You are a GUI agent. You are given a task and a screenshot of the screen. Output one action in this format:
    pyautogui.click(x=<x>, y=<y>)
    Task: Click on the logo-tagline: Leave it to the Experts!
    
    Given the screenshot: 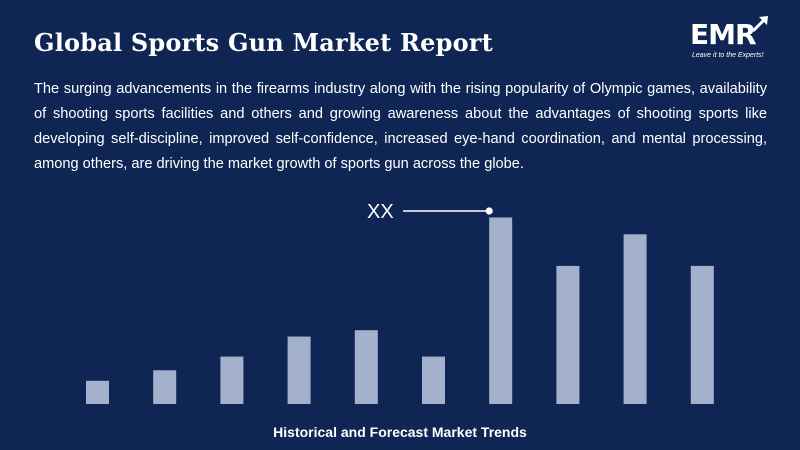 What is the action you would take?
    pyautogui.click(x=728, y=55)
    